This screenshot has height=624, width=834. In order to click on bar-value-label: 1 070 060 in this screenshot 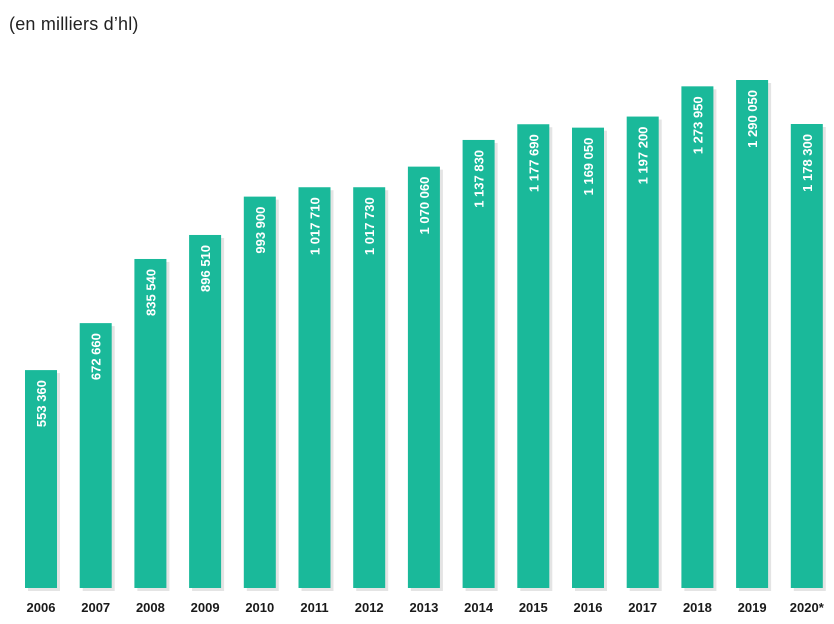, I will do `click(424, 206)`.